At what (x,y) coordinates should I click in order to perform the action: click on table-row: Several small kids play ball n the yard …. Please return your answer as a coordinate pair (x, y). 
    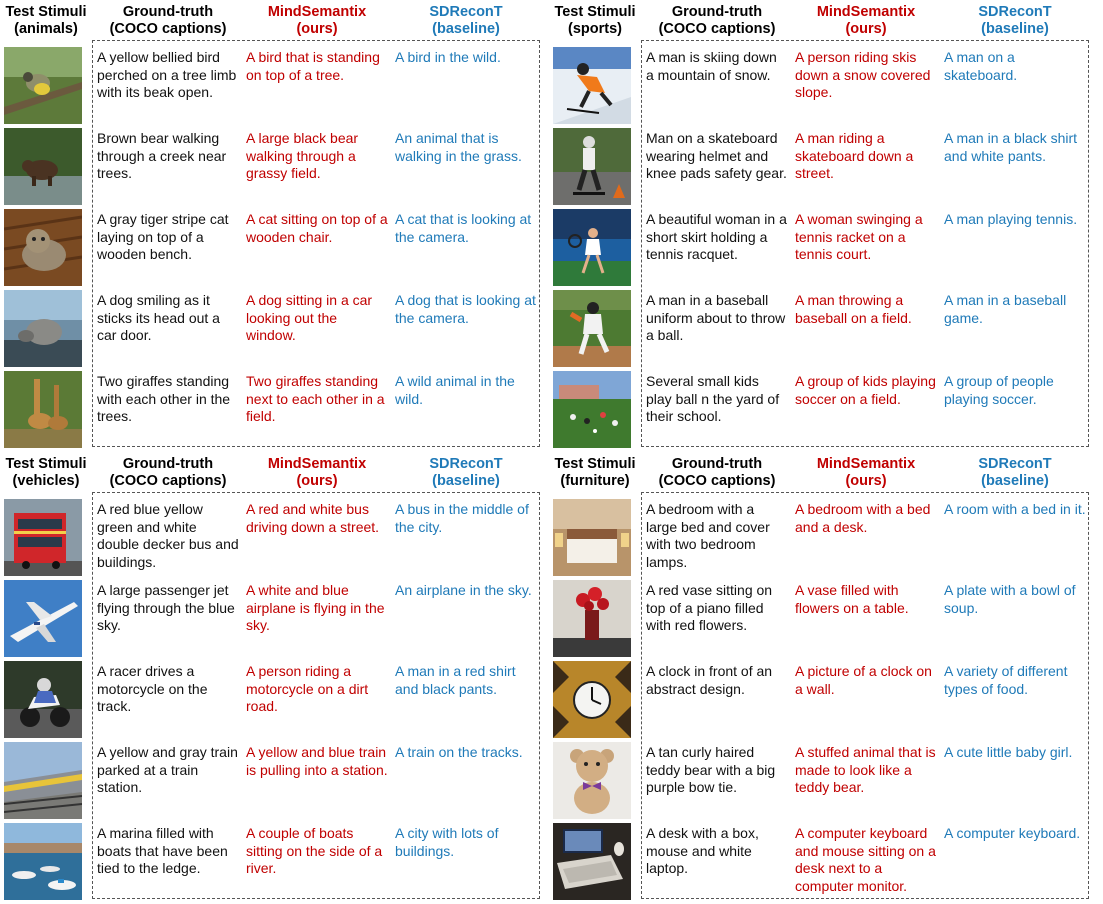
    Looking at the image, I should click on (819, 410).